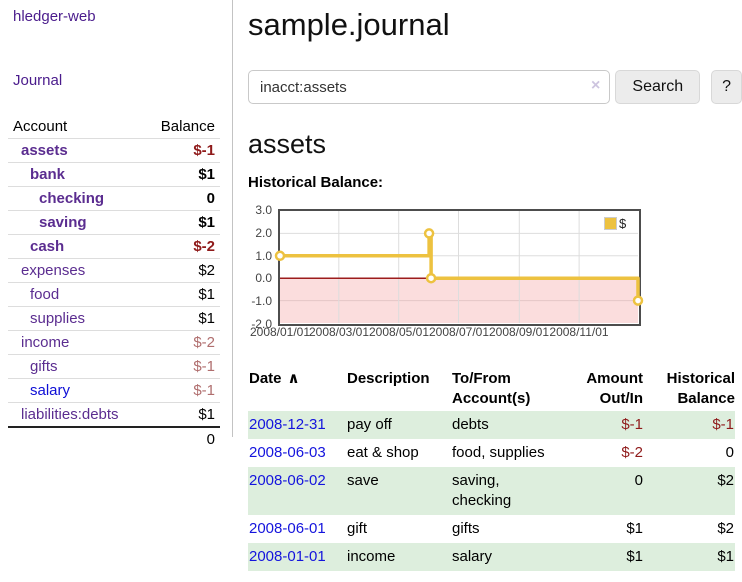 This screenshot has height=582, width=742. I want to click on account-link-income: income, so click(45, 342).